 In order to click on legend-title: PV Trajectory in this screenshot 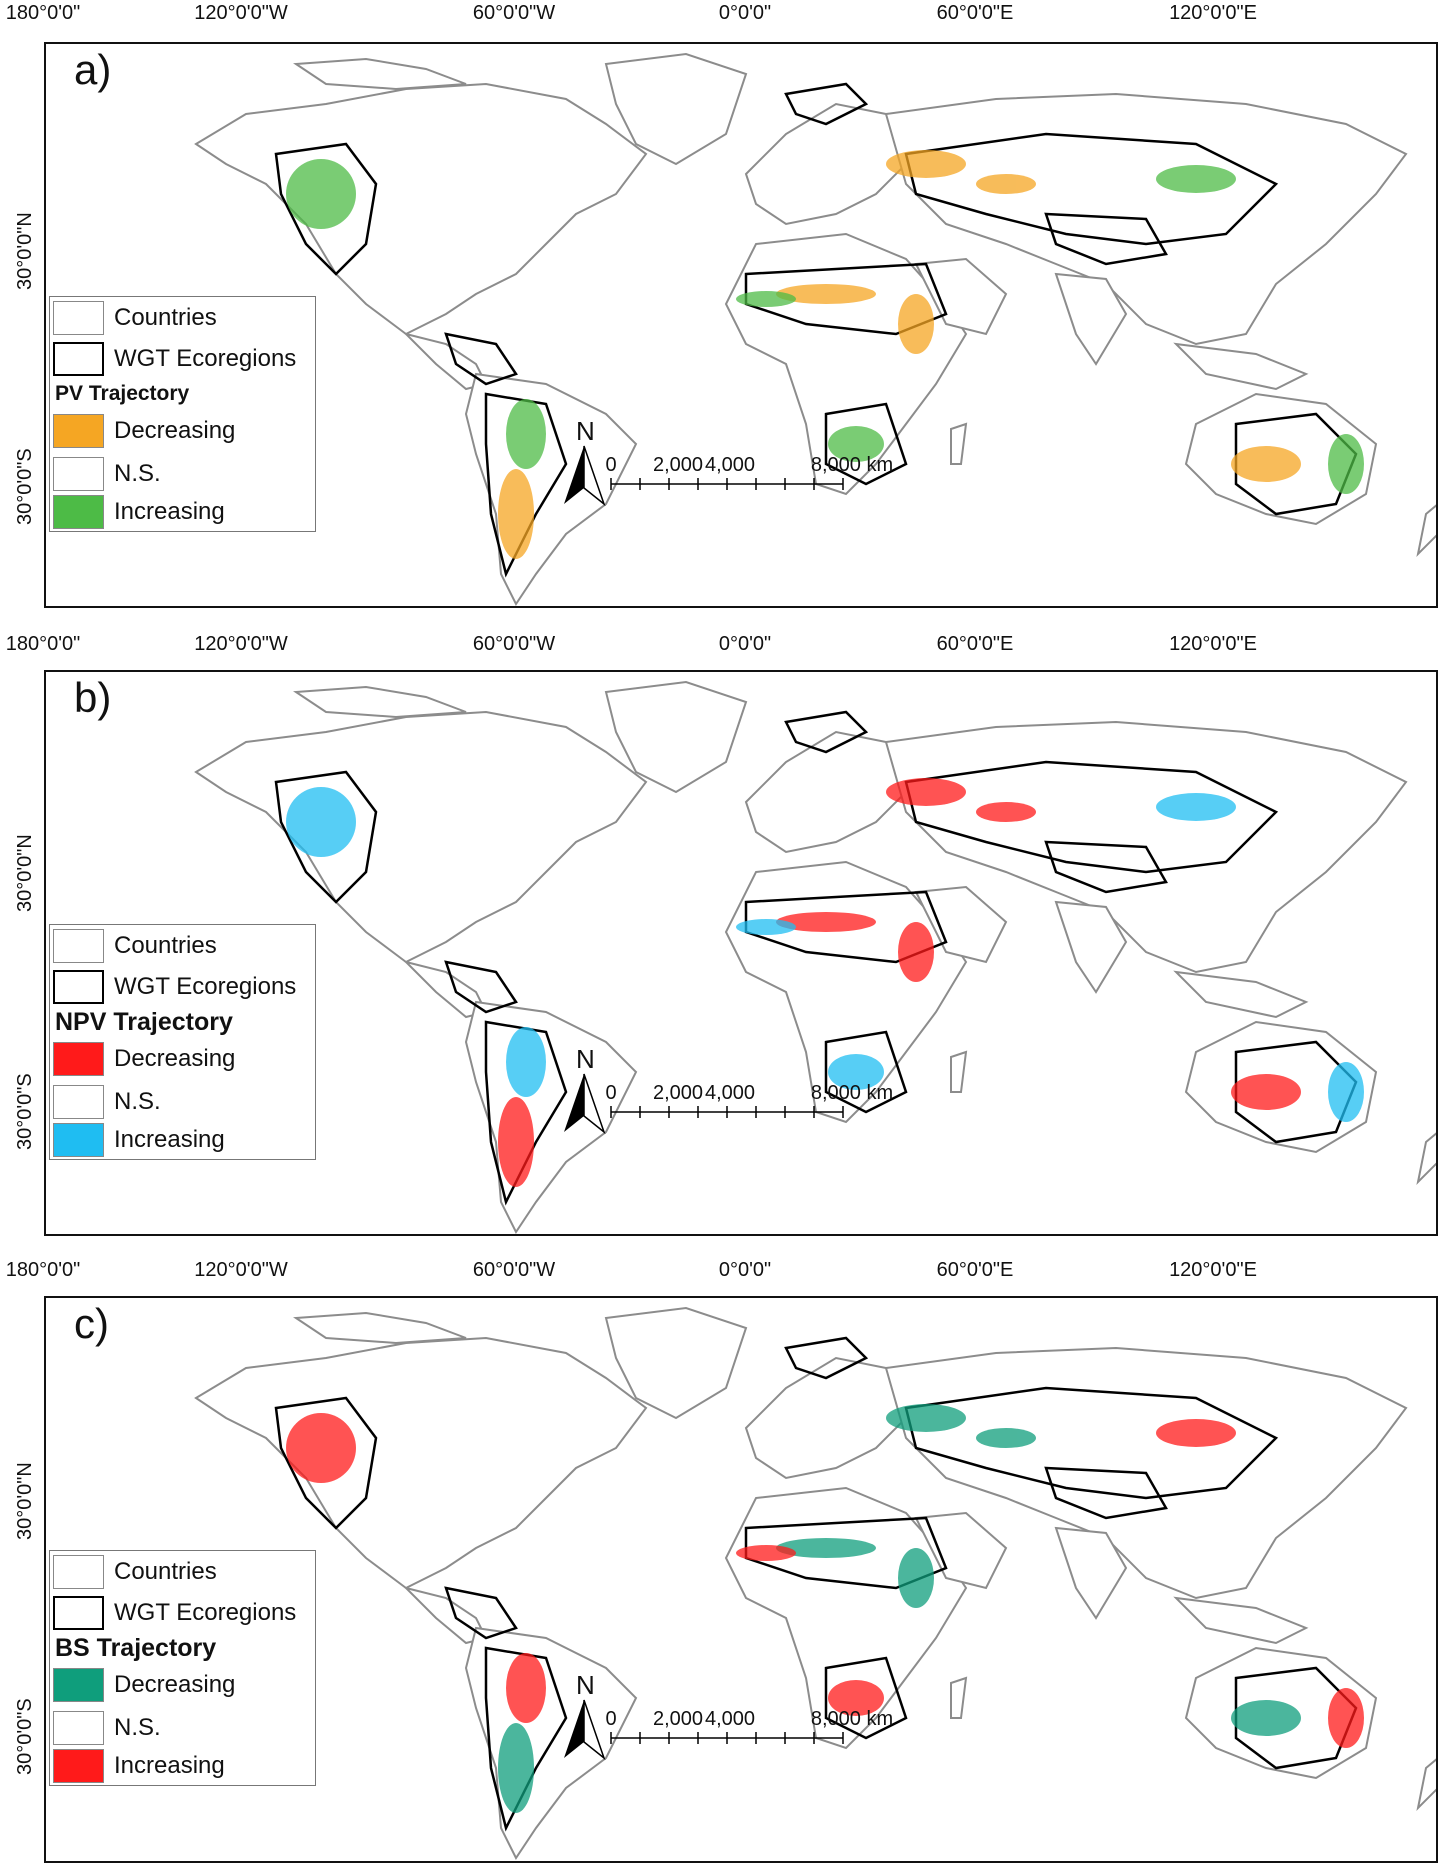, I will do `click(122, 393)`.